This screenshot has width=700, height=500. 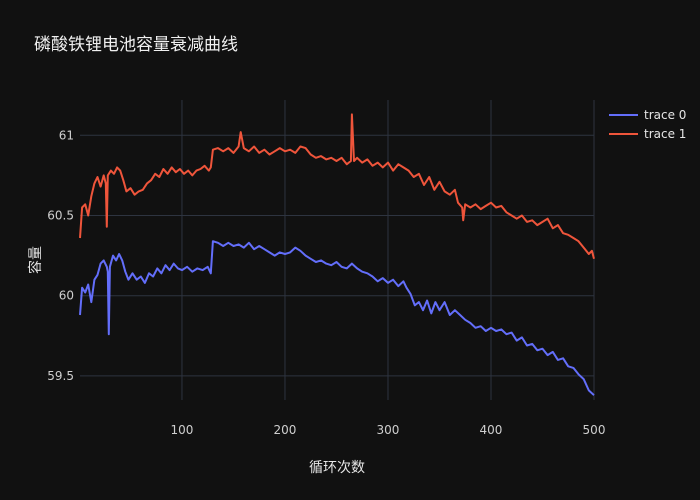 I want to click on x-tick-label: 200, so click(x=285, y=430).